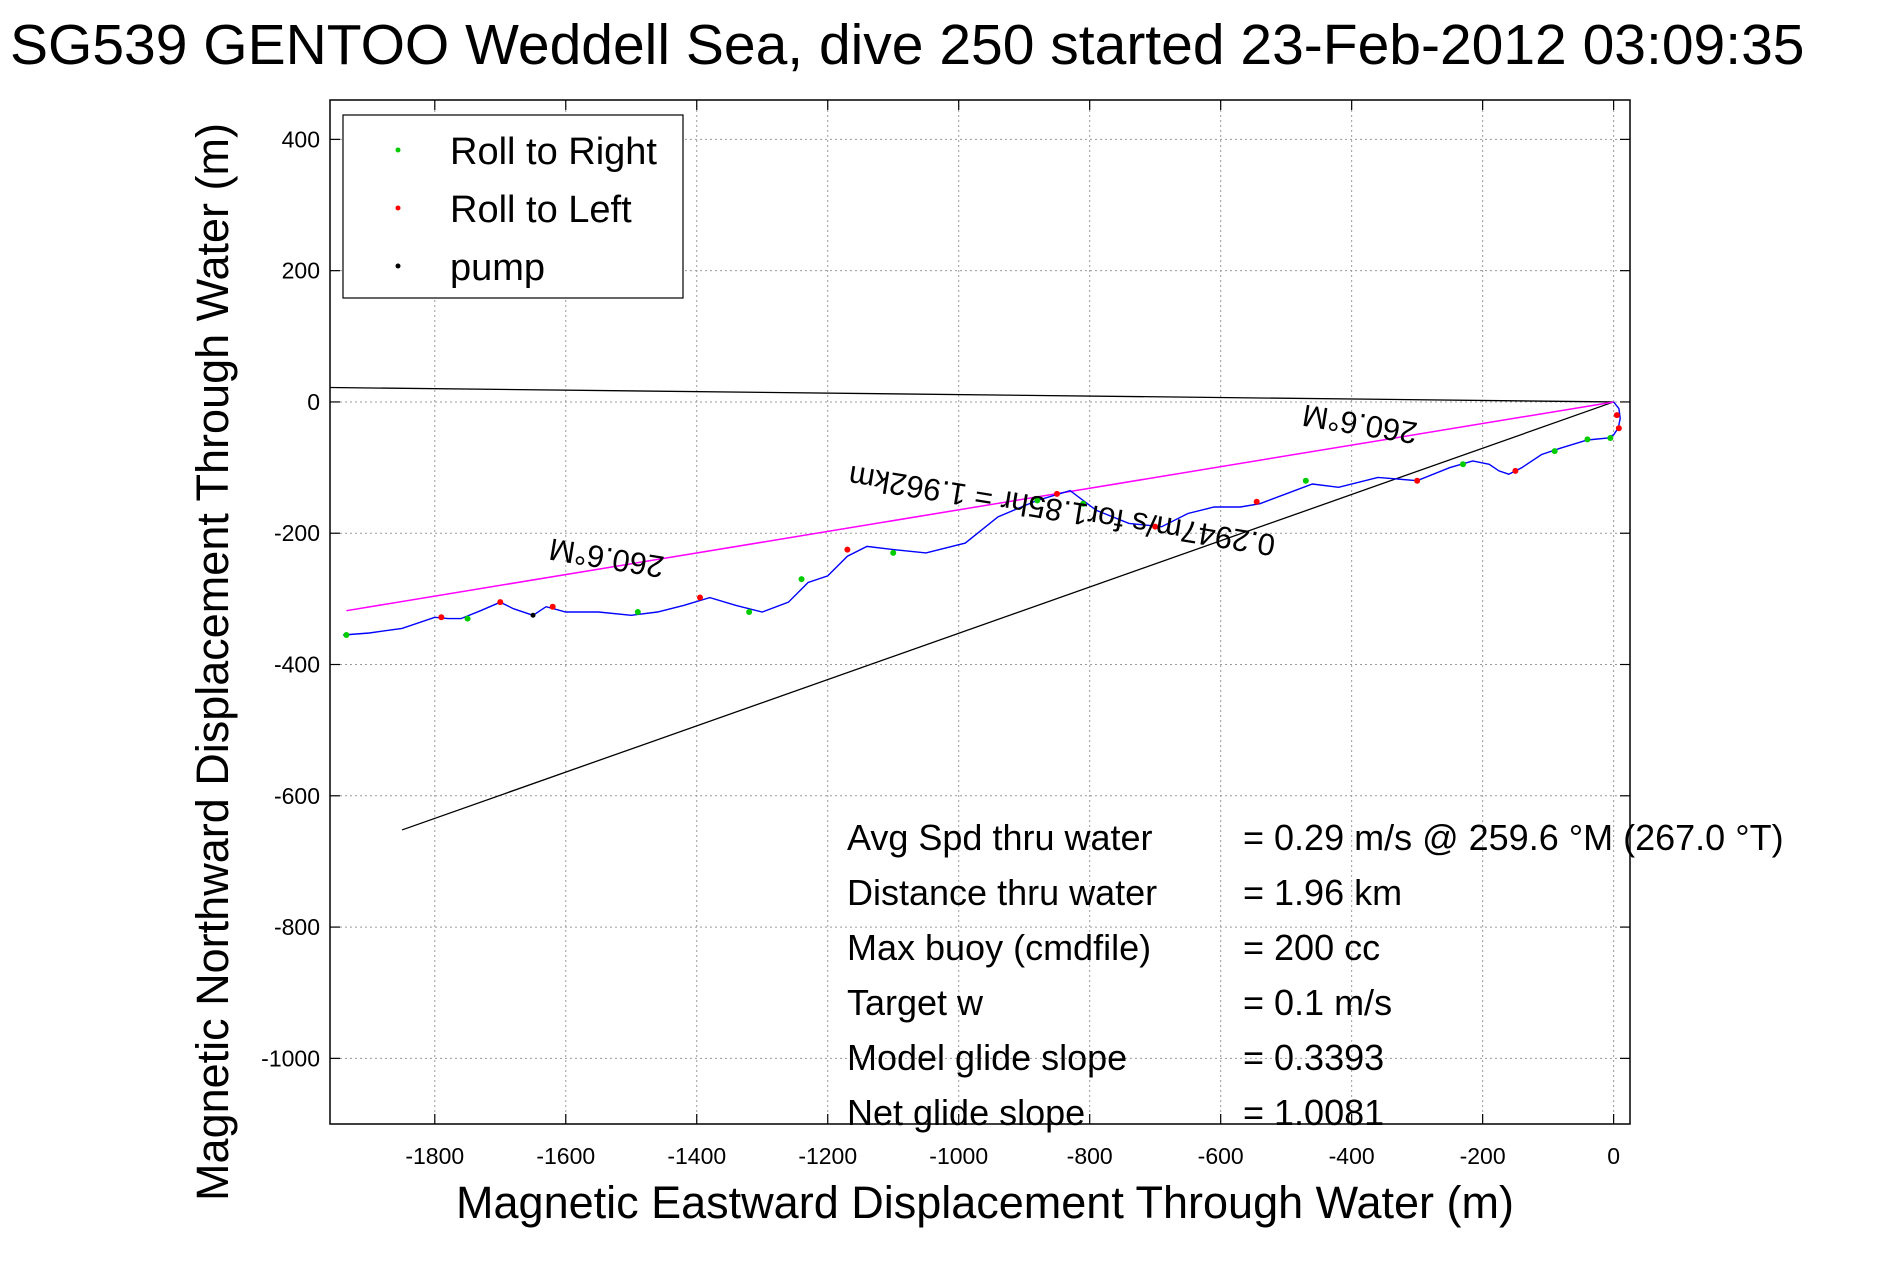 The image size is (1891, 1262). What do you see at coordinates (553, 152) in the screenshot?
I see `legend-label: Roll to Right` at bounding box center [553, 152].